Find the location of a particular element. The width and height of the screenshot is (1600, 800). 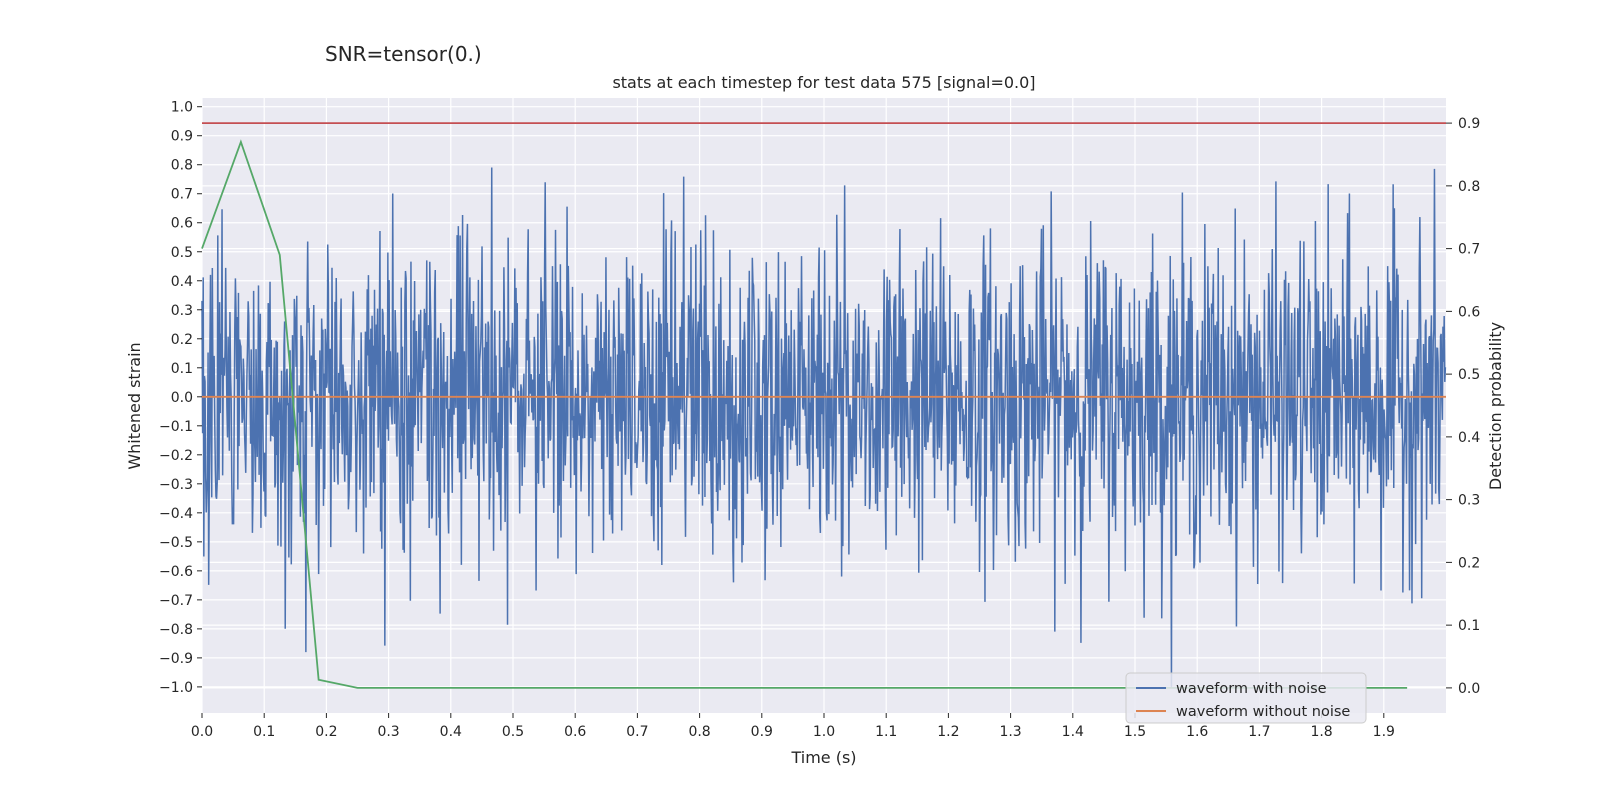

y-tick-label: 0.3 is located at coordinates (182, 311).